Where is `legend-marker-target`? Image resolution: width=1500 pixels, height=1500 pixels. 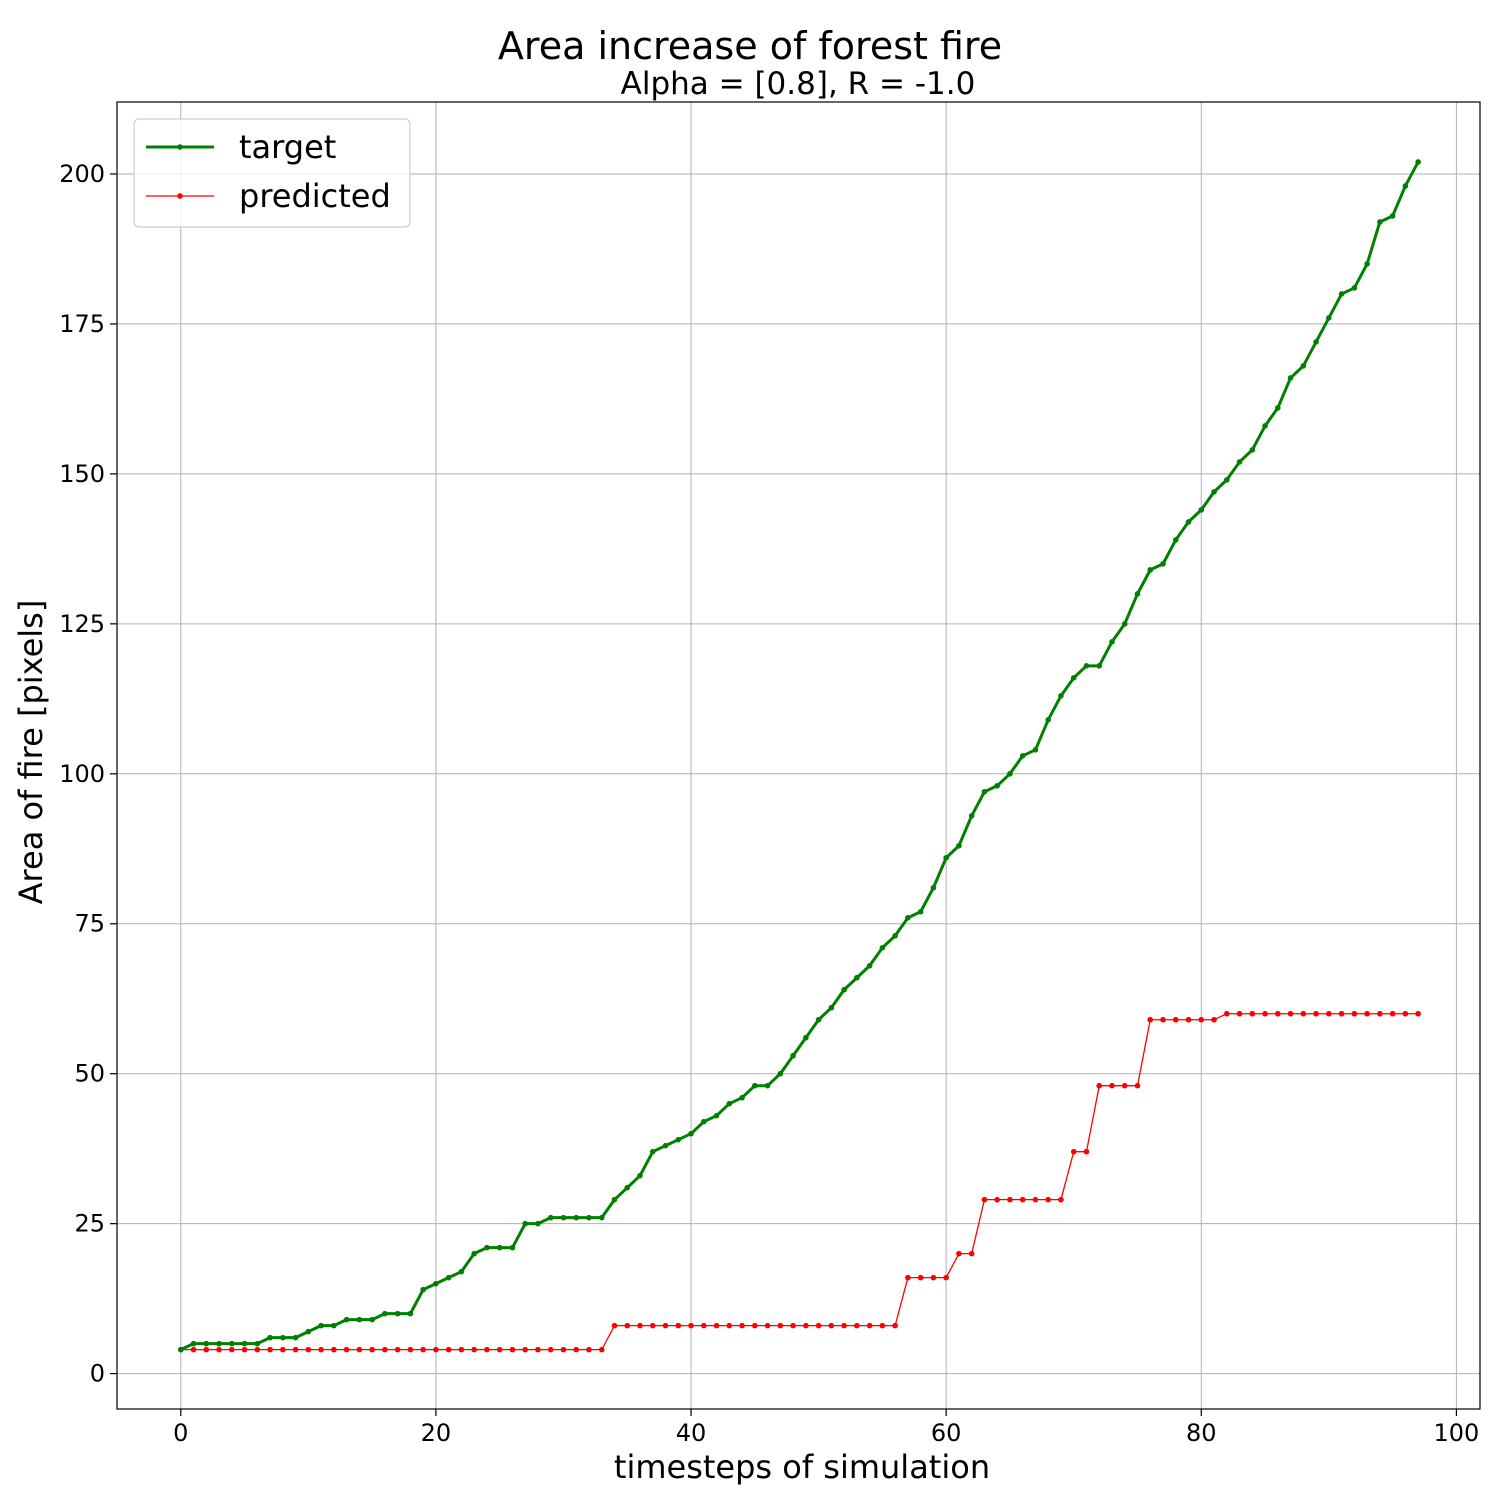
legend-marker-target is located at coordinates (180, 147).